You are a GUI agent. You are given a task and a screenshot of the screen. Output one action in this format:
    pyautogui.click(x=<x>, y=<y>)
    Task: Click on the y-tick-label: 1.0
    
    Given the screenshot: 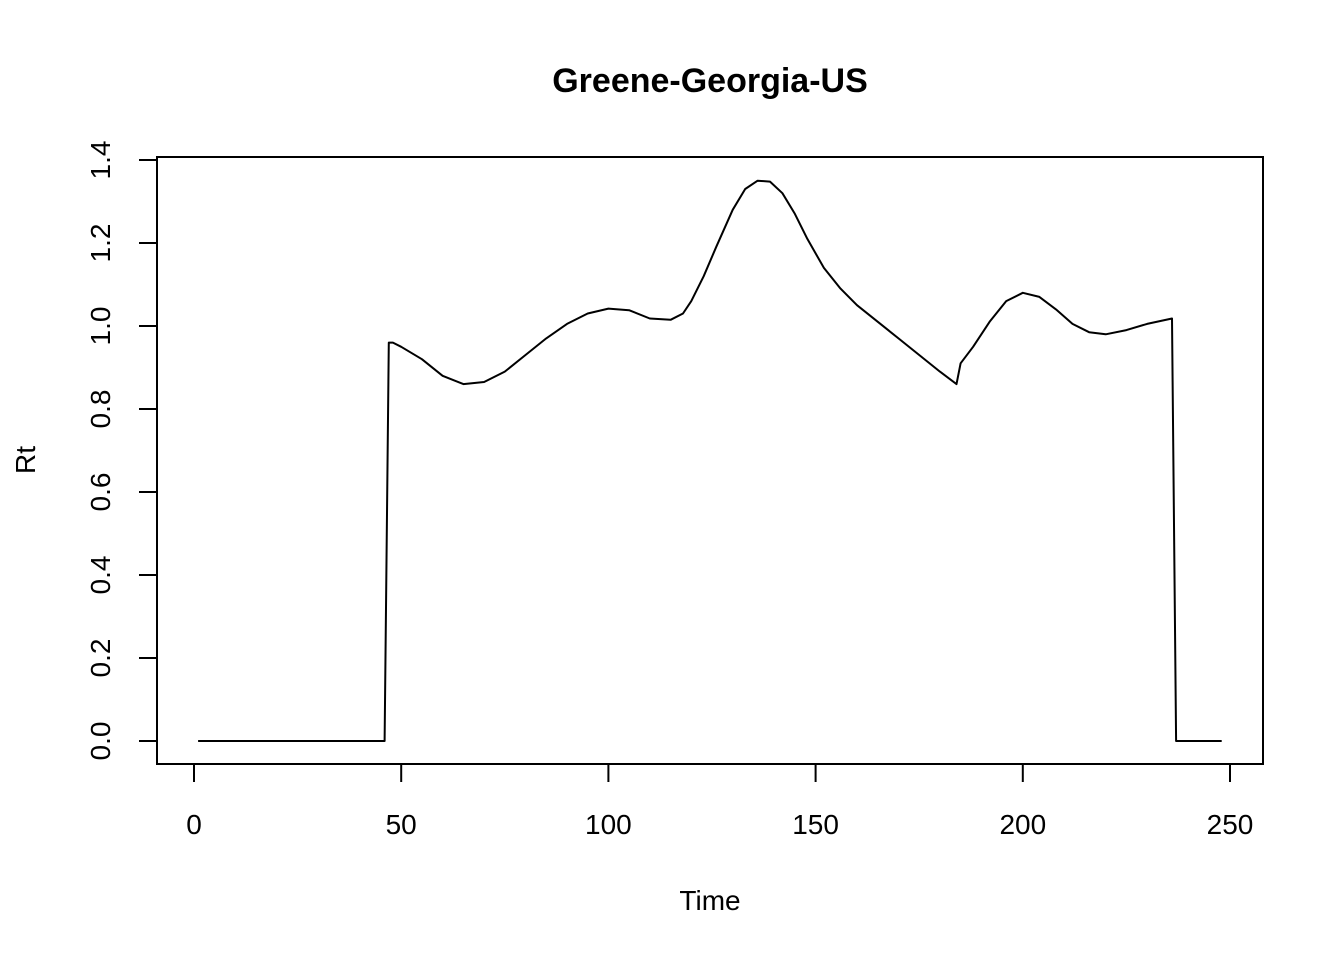 What is the action you would take?
    pyautogui.click(x=100, y=326)
    